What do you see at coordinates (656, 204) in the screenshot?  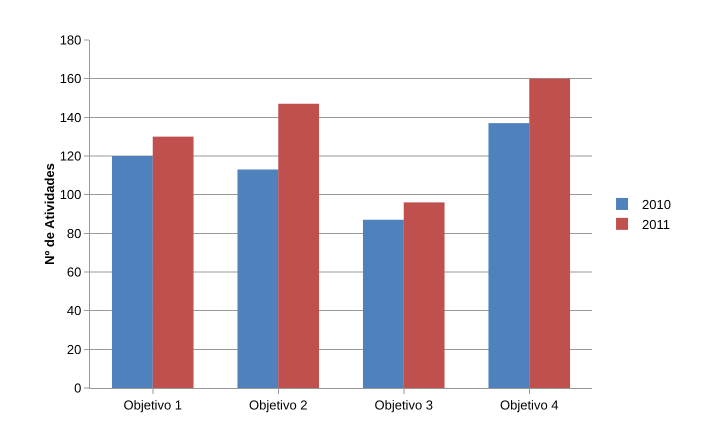 I see `legend-label: 2010` at bounding box center [656, 204].